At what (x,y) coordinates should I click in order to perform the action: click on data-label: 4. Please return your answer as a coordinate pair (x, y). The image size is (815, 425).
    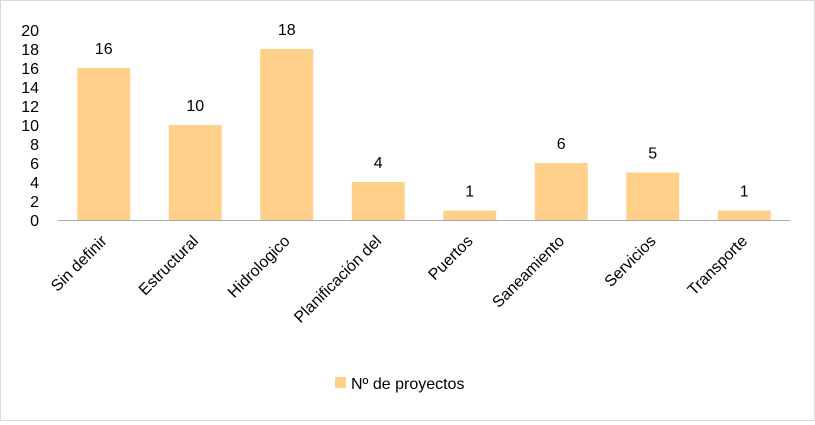
    Looking at the image, I should click on (378, 163).